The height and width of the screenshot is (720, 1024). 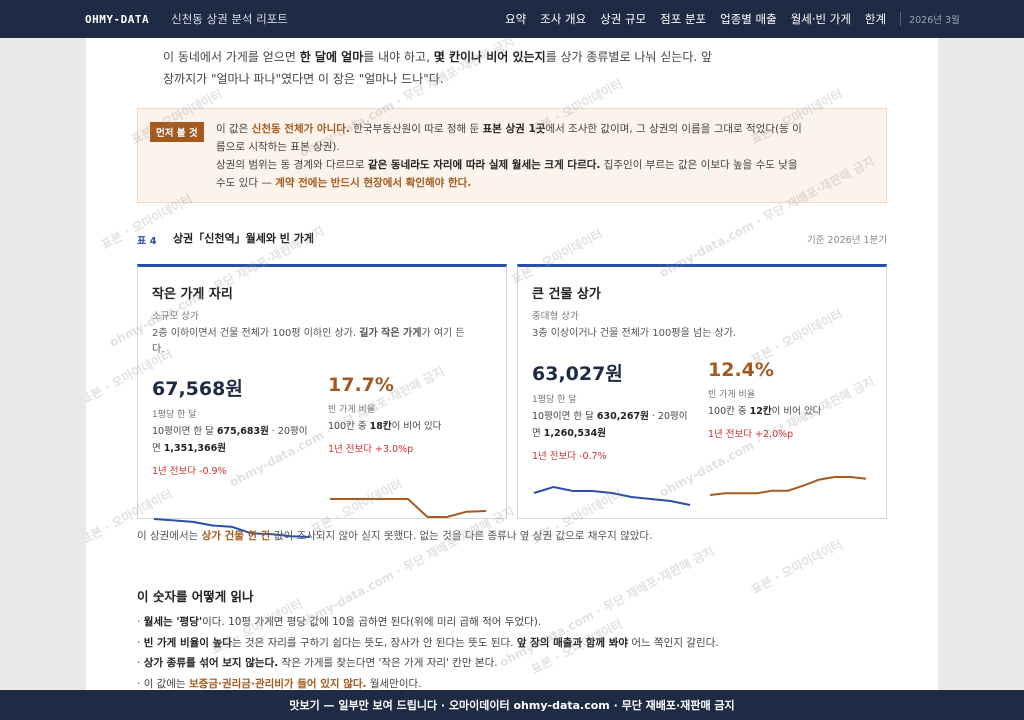 I want to click on desc-text: 3층 이상이거나 건물 전체가 100평을 넘는 상가., so click(x=634, y=333).